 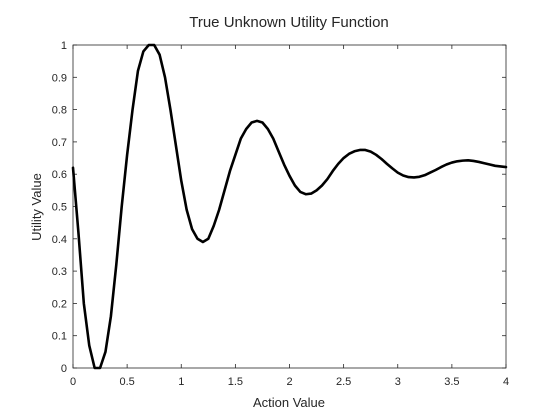 I want to click on x-tick-label: 2.5, so click(x=343, y=382).